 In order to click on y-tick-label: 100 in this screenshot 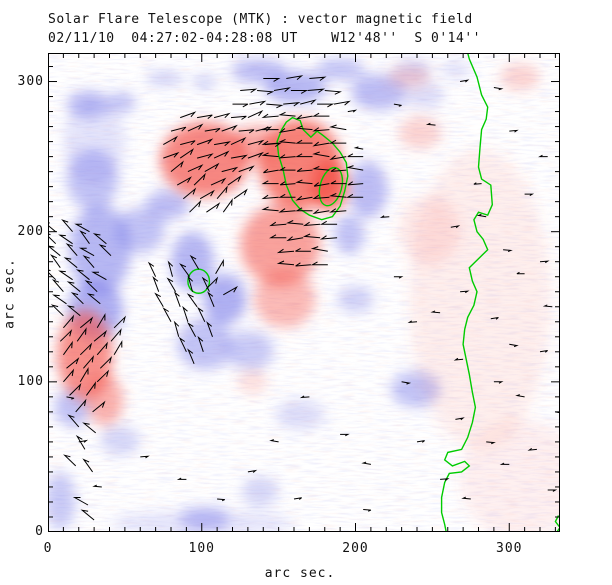, I will do `click(30, 381)`.